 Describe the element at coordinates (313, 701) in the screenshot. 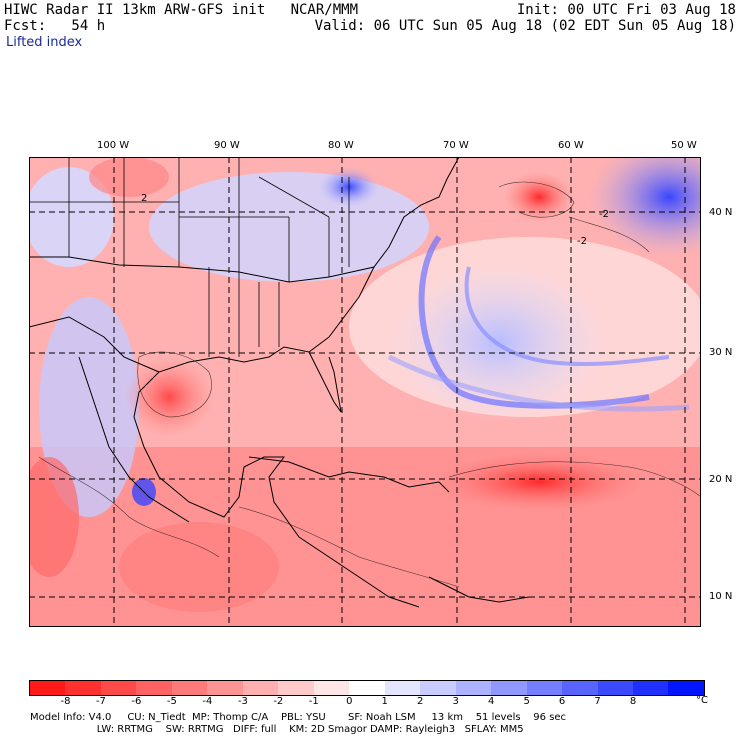

I see `colorbar-tick-label: -1` at that location.